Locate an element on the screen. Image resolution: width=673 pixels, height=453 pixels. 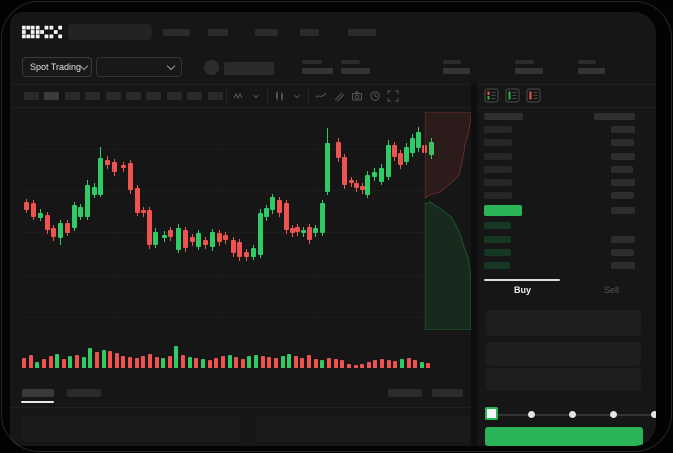
stat-value-placeholder is located at coordinates (591, 71).